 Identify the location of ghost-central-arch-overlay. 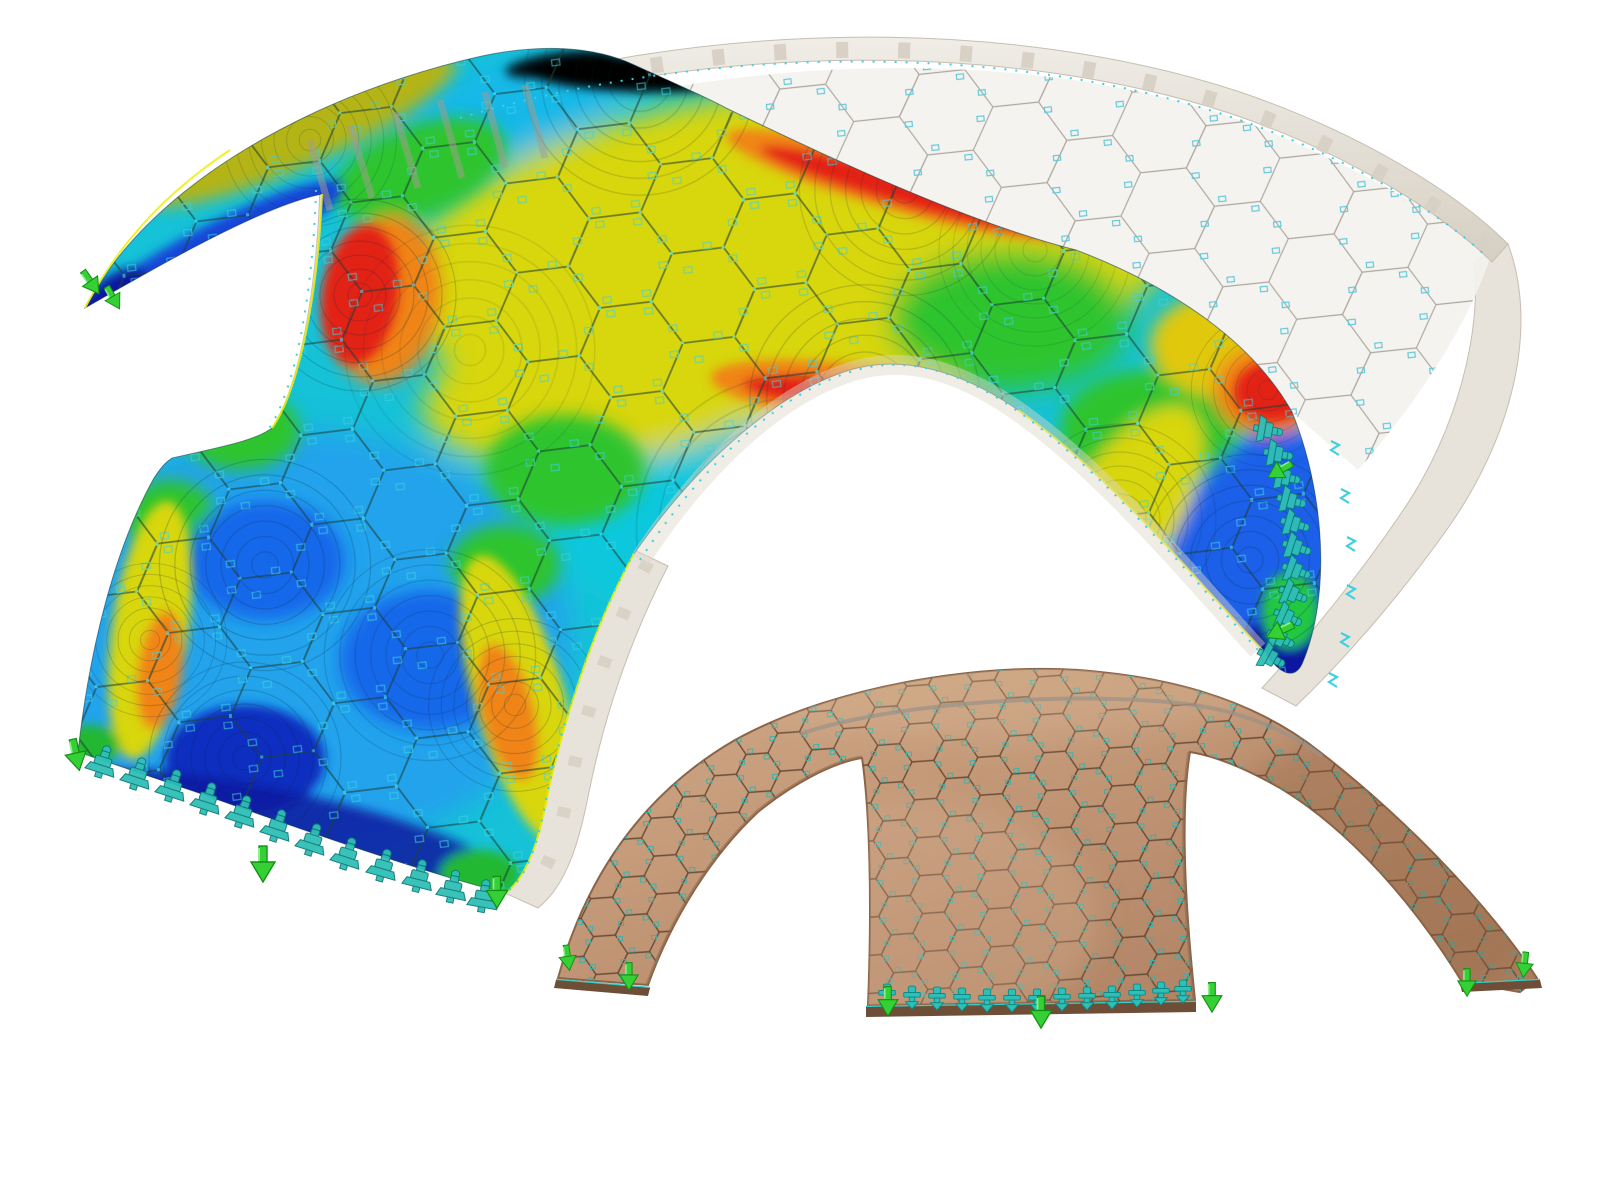
(948, 505).